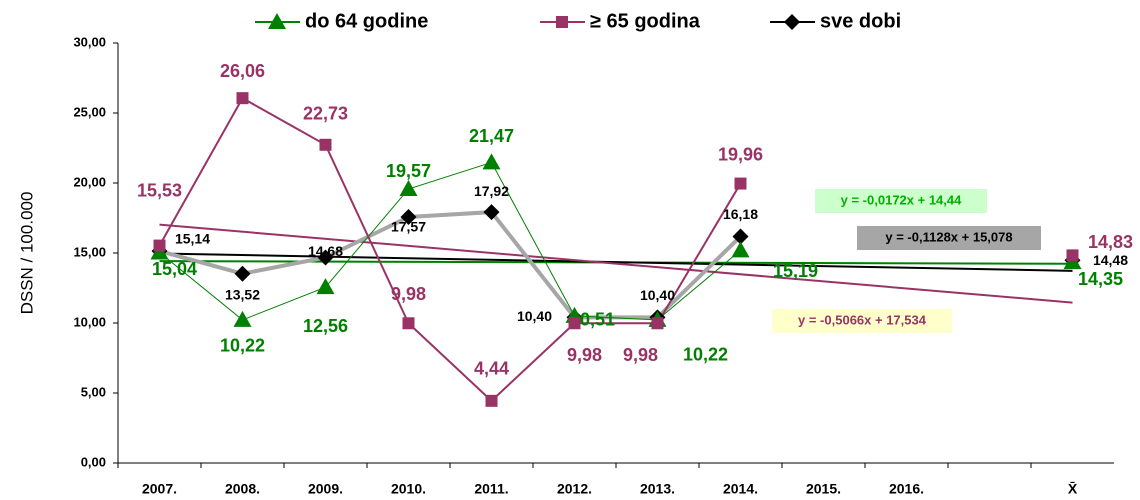  I want to click on trendline-equation: y = -0,1128x + 15,078, so click(948, 236).